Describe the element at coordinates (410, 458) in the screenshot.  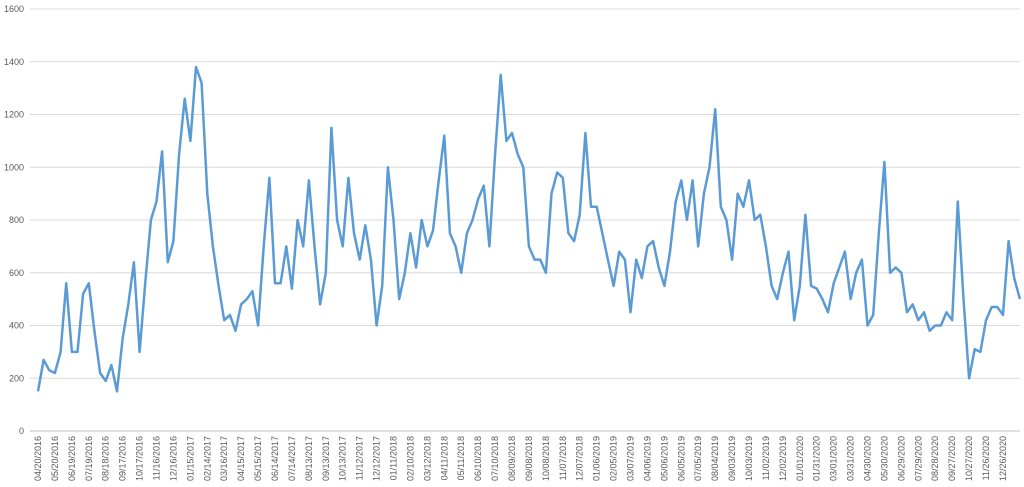
I see `x-tick-label: 02/10/2018` at that location.